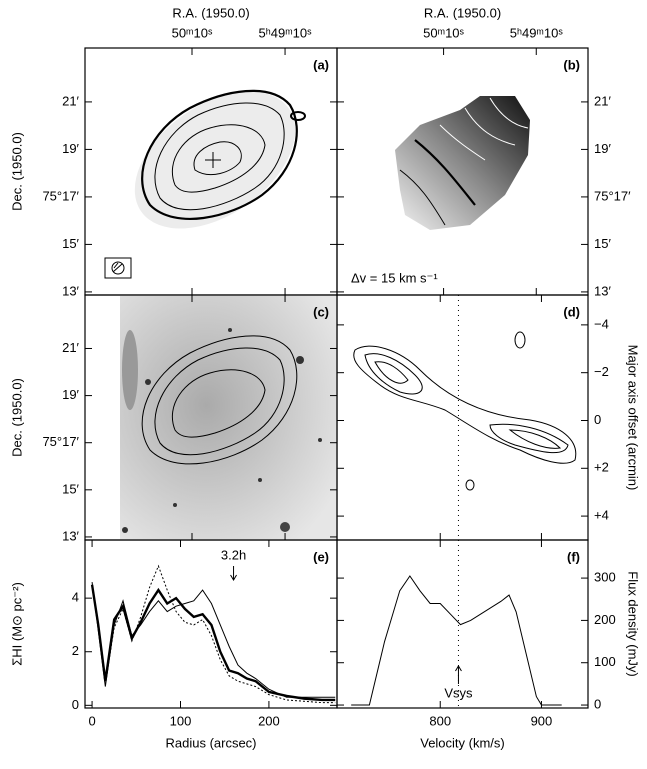 This screenshot has height=769, width=647. What do you see at coordinates (210, 742) in the screenshot?
I see `x-axis-title: Radius (arcsec)` at bounding box center [210, 742].